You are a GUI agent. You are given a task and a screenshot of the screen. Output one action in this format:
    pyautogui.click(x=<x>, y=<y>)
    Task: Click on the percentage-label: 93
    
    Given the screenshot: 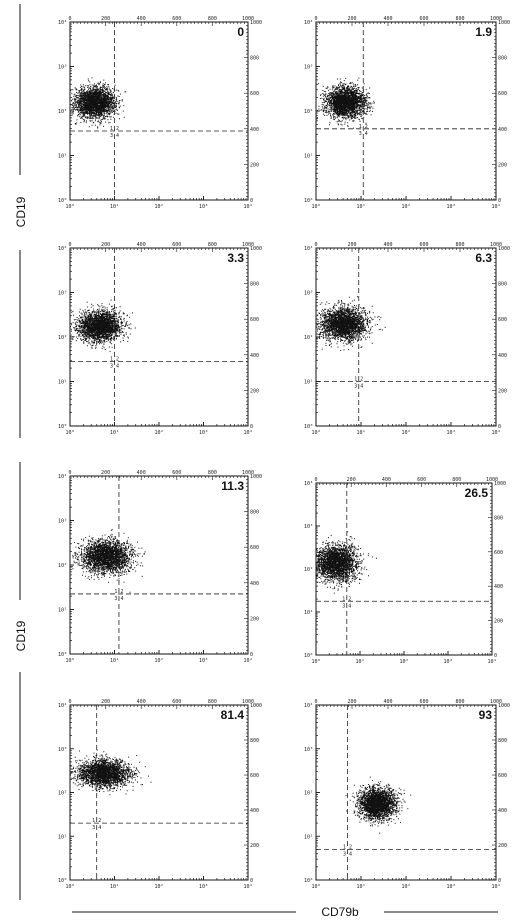 What is the action you would take?
    pyautogui.click(x=486, y=715)
    